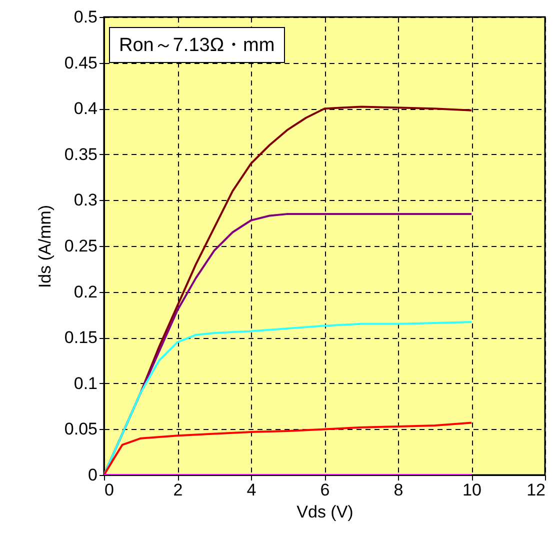 The width and height of the screenshot is (558, 553). What do you see at coordinates (325, 490) in the screenshot?
I see `x-tick-label: 6` at bounding box center [325, 490].